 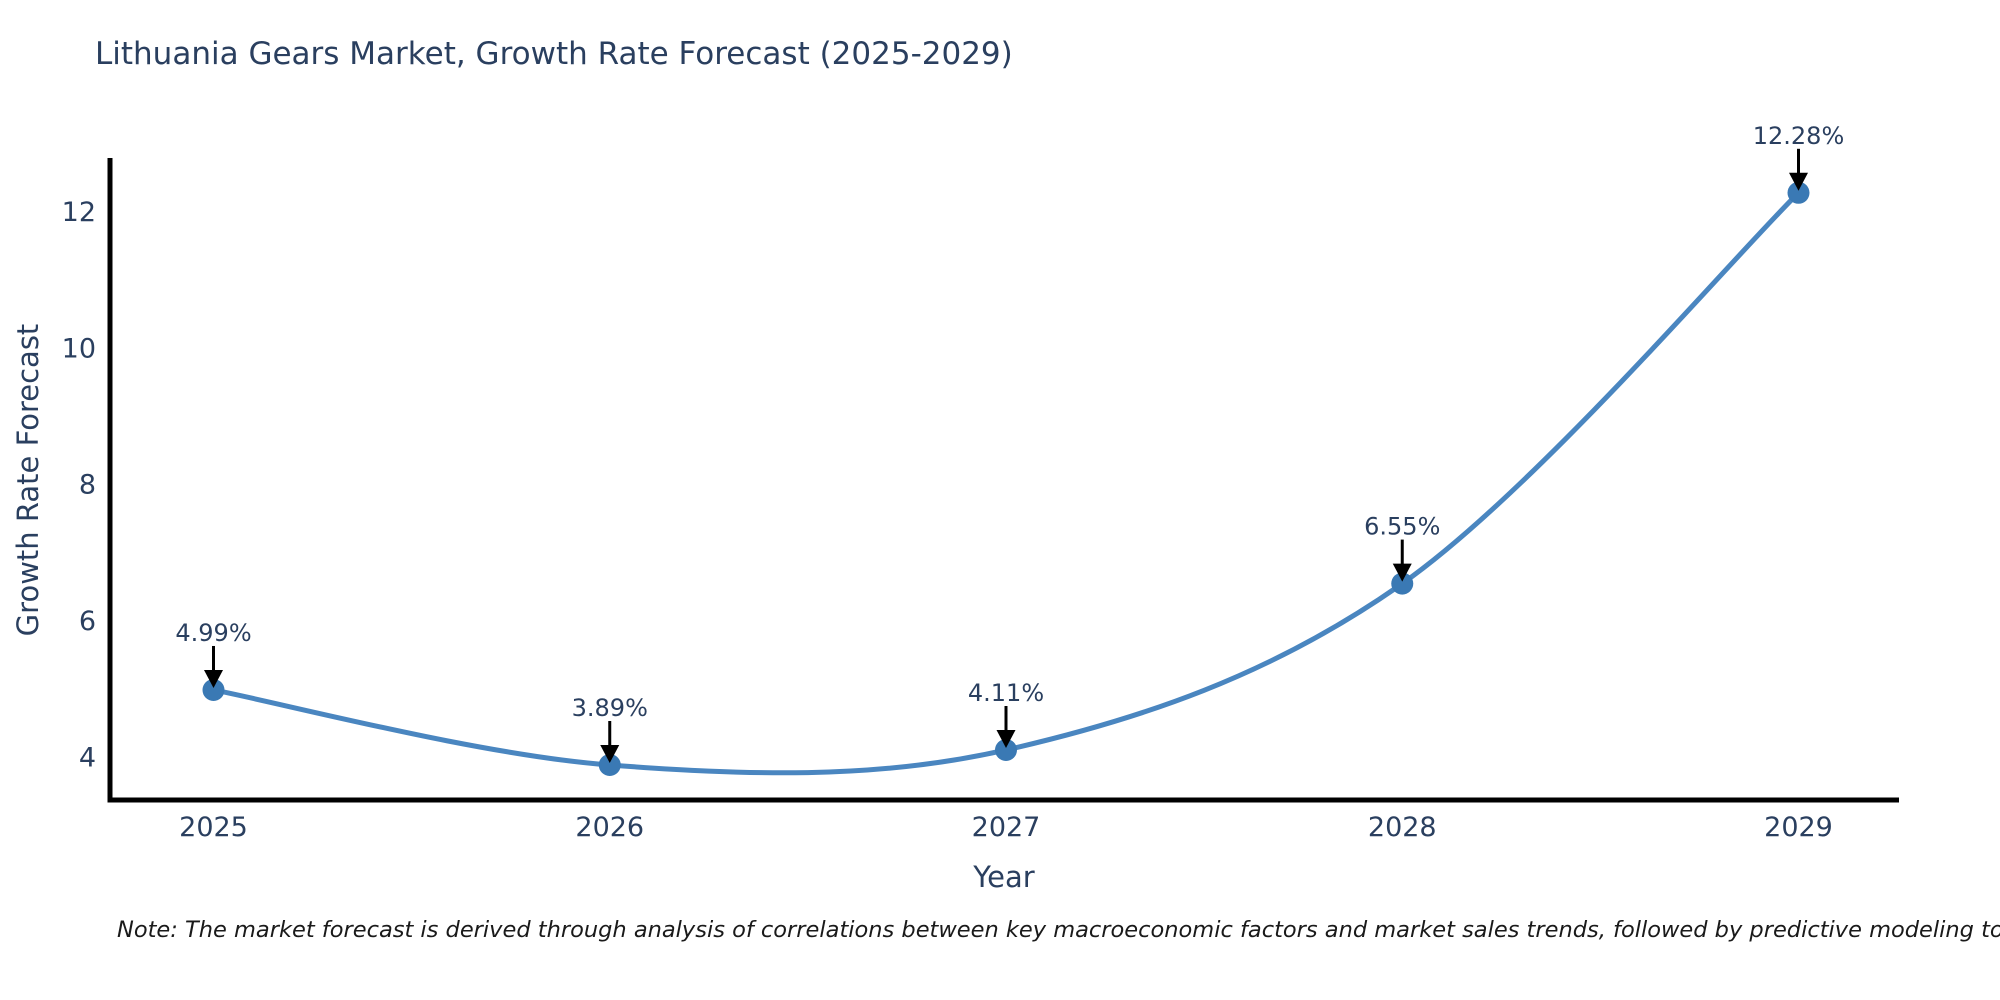 I want to click on y-tick-label: 6, so click(x=87, y=621).